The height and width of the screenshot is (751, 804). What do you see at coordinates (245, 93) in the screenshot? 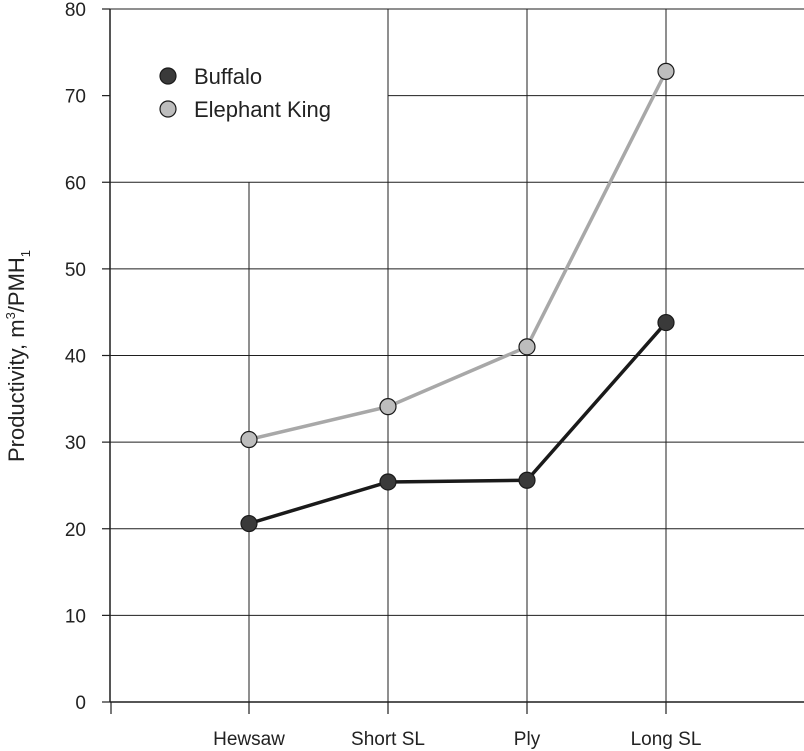
I see `legend: Buffalo Elephant King` at bounding box center [245, 93].